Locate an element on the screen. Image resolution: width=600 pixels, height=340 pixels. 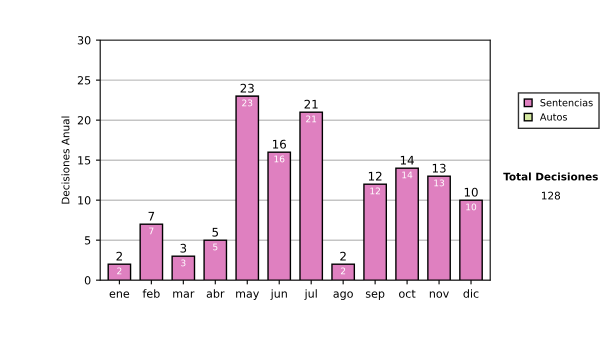
x-tick-label: dic is located at coordinates (471, 293).